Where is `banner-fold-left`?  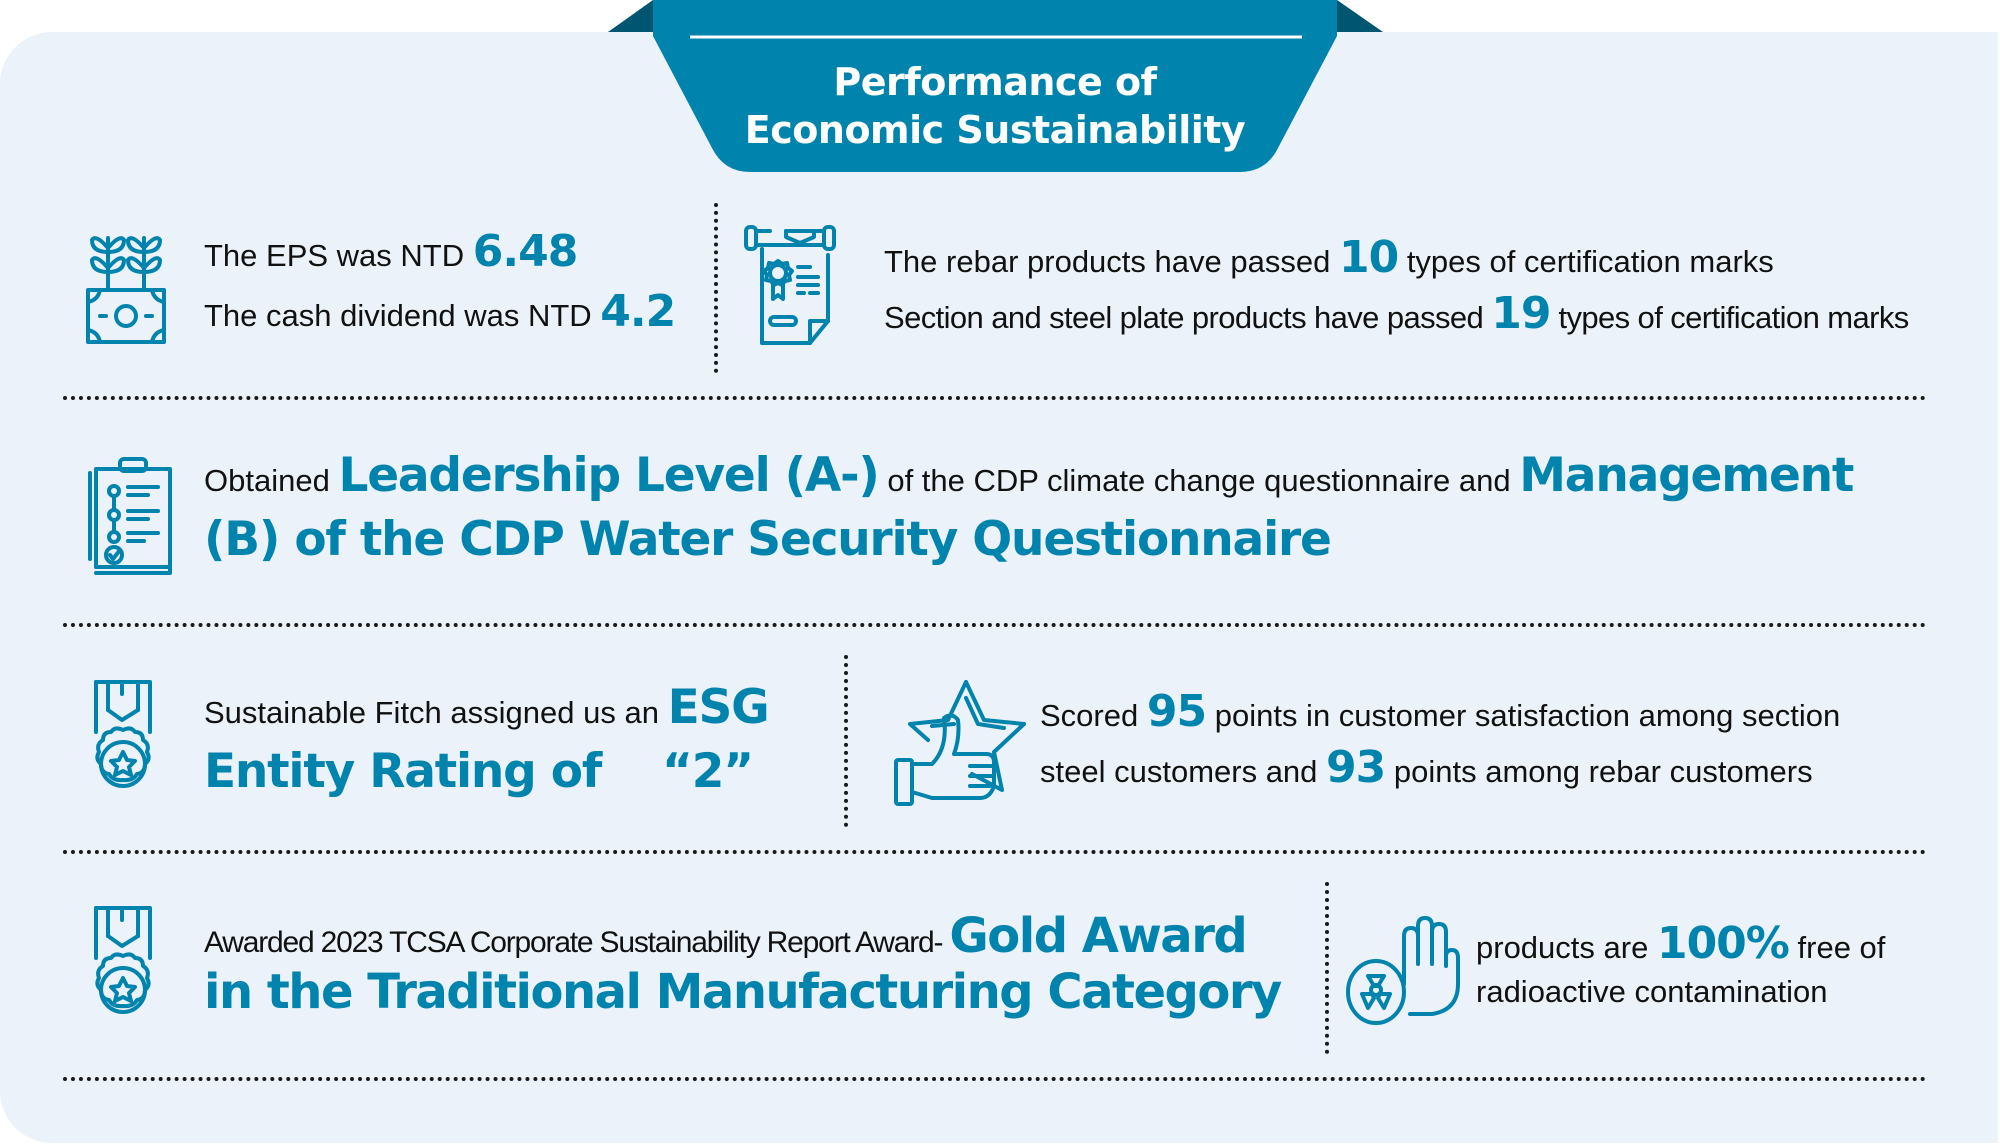
banner-fold-left is located at coordinates (630, 16).